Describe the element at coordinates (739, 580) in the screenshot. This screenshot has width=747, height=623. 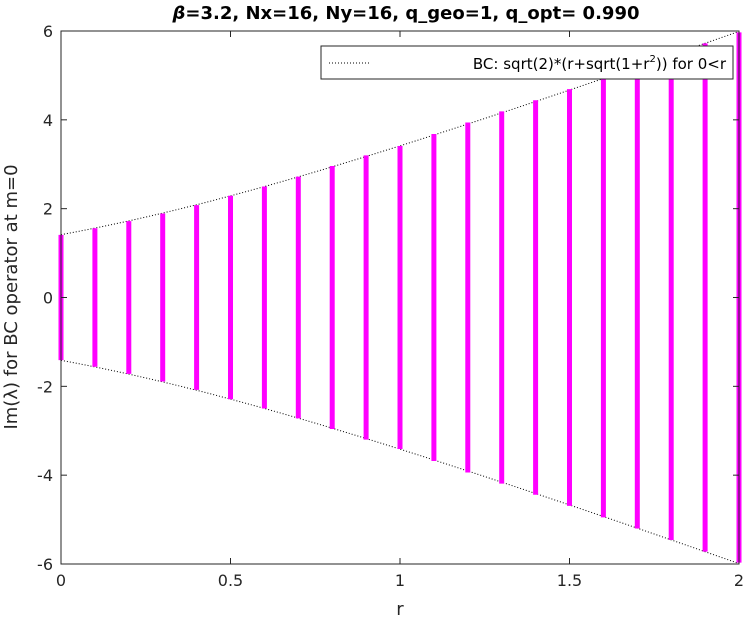
I see `x-tick-label: 2` at that location.